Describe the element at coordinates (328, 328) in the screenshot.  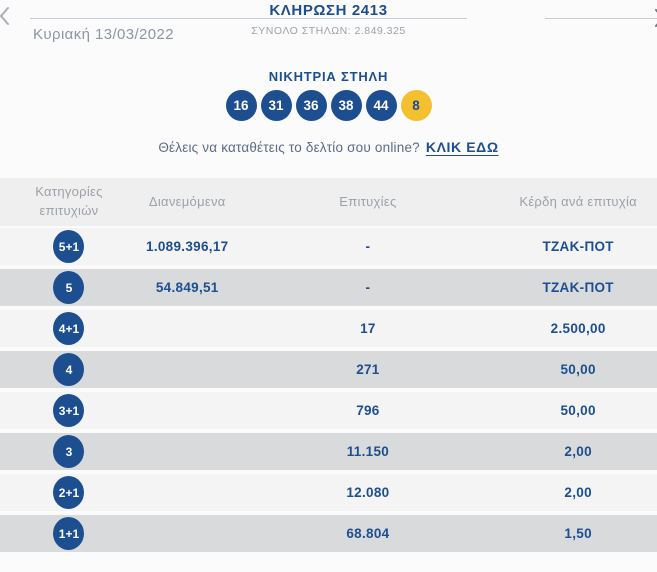
I see `table-row: 4+1 17 2.500,00` at that location.